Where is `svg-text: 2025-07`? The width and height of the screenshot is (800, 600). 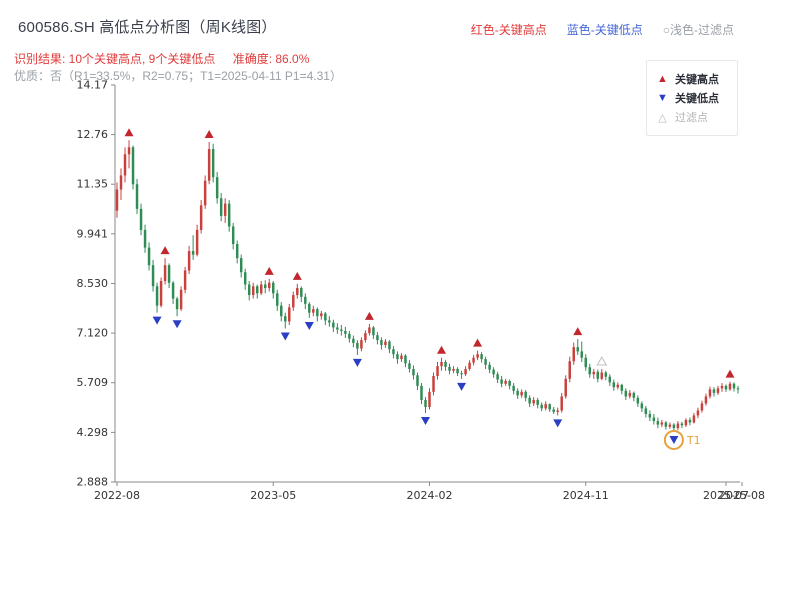 svg-text: 2025-07 is located at coordinates (726, 495).